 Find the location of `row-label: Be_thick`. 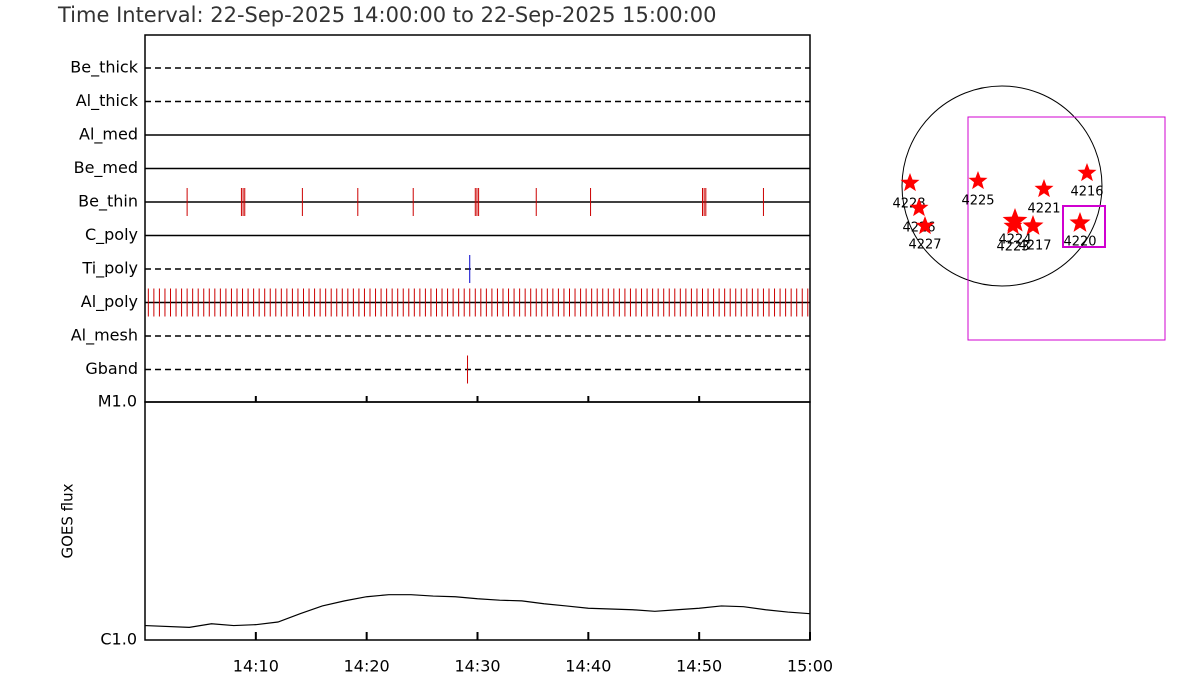

row-label: Be_thick is located at coordinates (104, 68).